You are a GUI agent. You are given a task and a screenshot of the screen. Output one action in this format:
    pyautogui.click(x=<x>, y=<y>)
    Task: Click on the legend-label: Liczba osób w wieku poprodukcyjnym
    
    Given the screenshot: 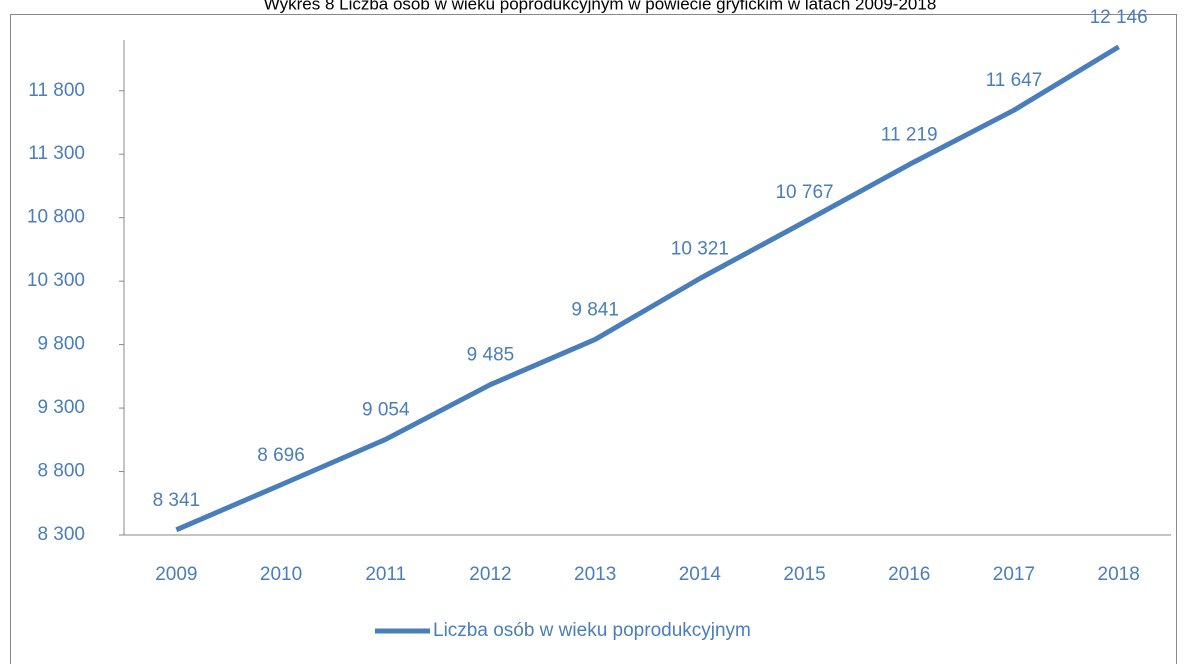 What is the action you would take?
    pyautogui.click(x=592, y=630)
    